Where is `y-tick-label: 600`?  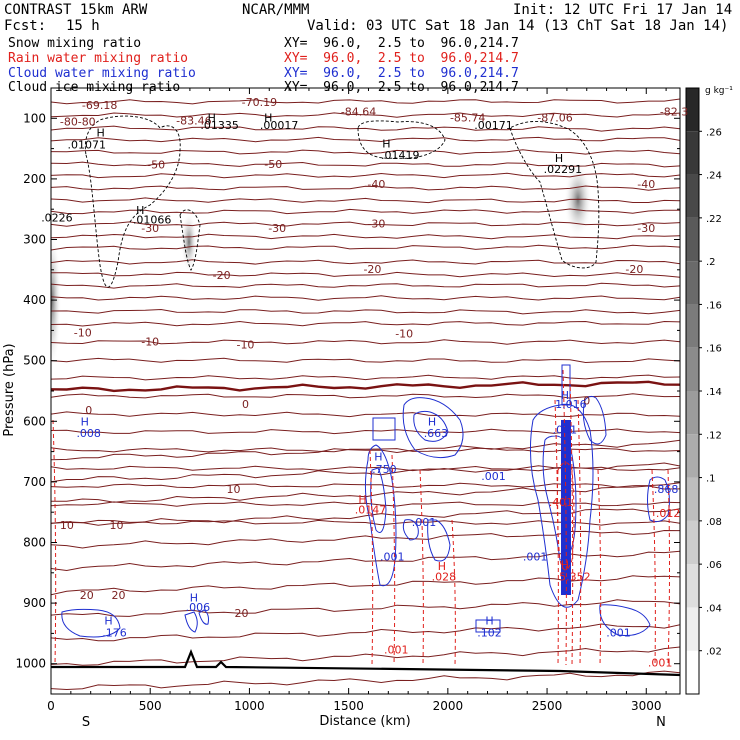 y-tick-label: 600 is located at coordinates (34, 421).